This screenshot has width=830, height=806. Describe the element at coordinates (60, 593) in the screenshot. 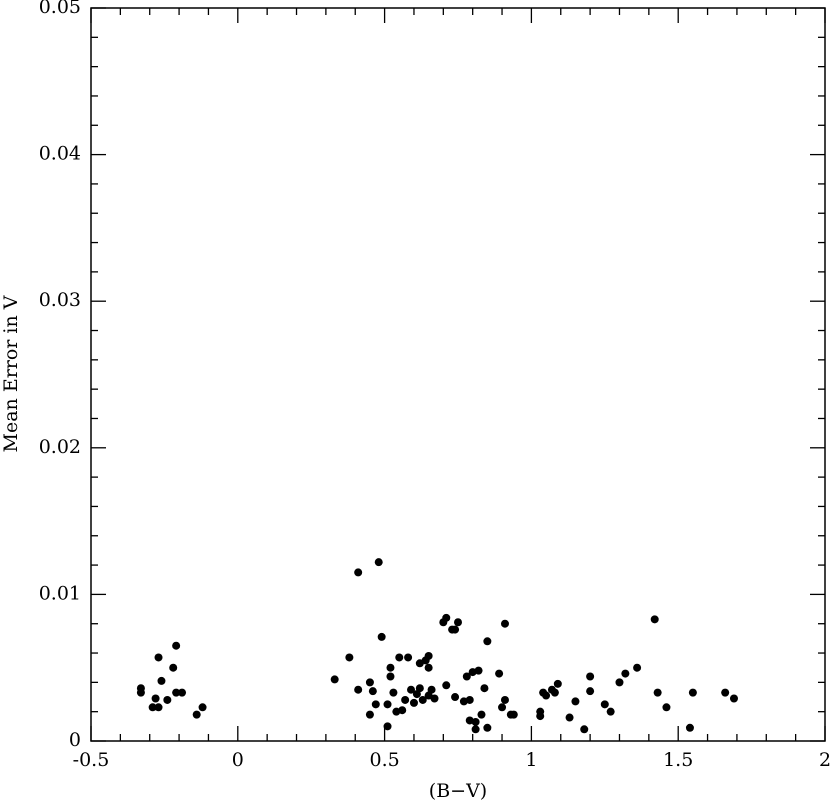

I see `y-tick-label: 0.01` at that location.